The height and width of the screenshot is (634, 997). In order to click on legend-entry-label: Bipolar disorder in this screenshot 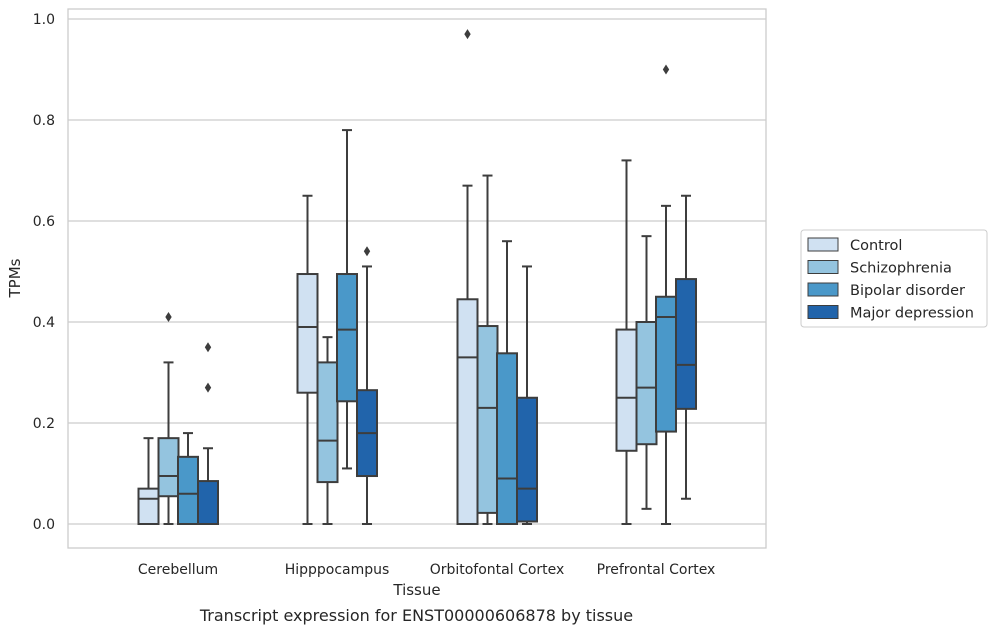, I will do `click(907, 291)`.